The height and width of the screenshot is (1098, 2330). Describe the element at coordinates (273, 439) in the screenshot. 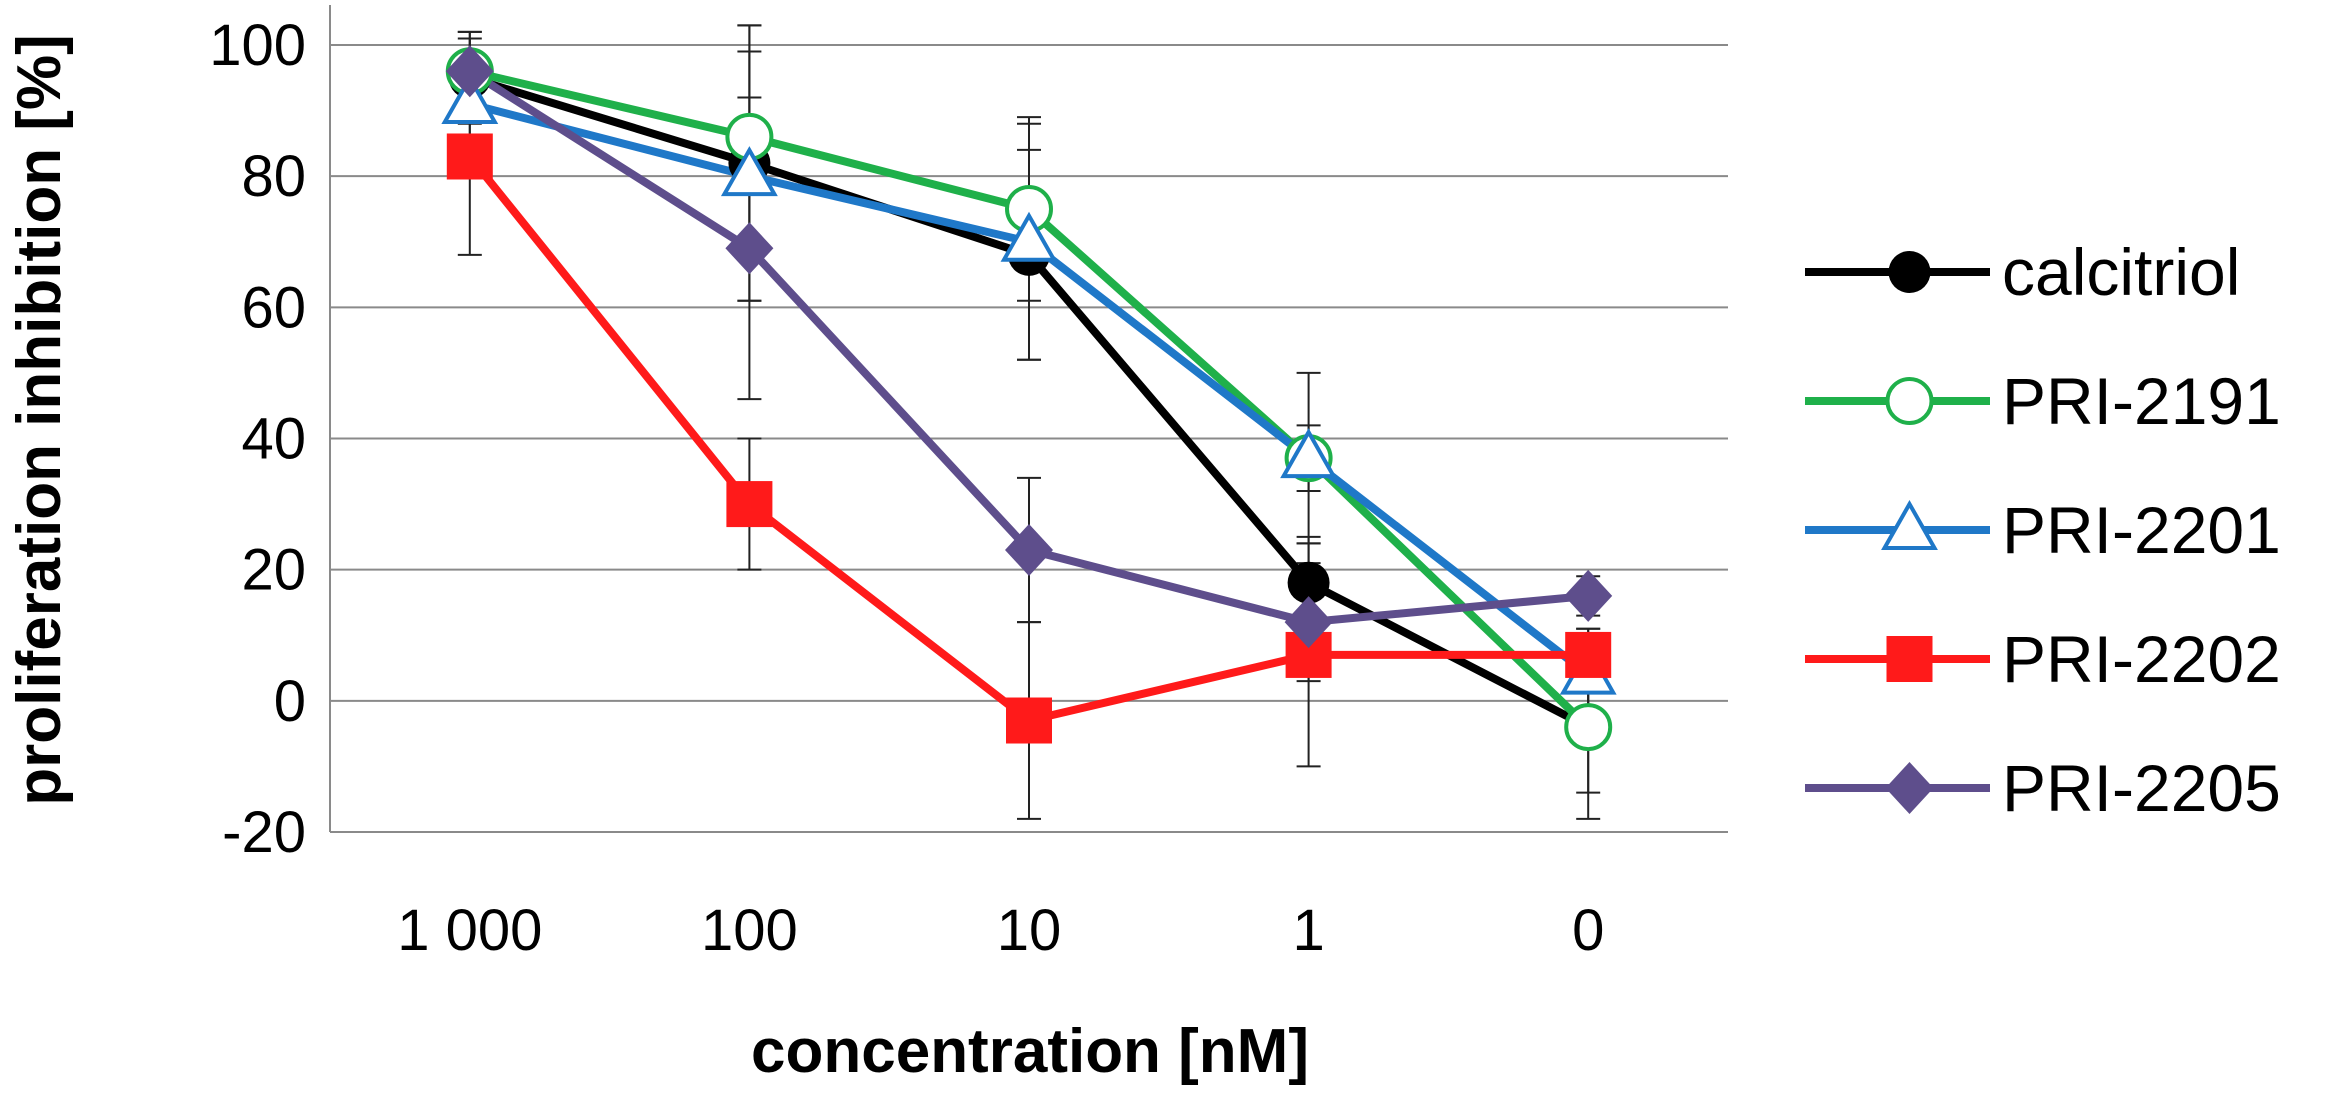

I see `y-tick-label: 40` at that location.